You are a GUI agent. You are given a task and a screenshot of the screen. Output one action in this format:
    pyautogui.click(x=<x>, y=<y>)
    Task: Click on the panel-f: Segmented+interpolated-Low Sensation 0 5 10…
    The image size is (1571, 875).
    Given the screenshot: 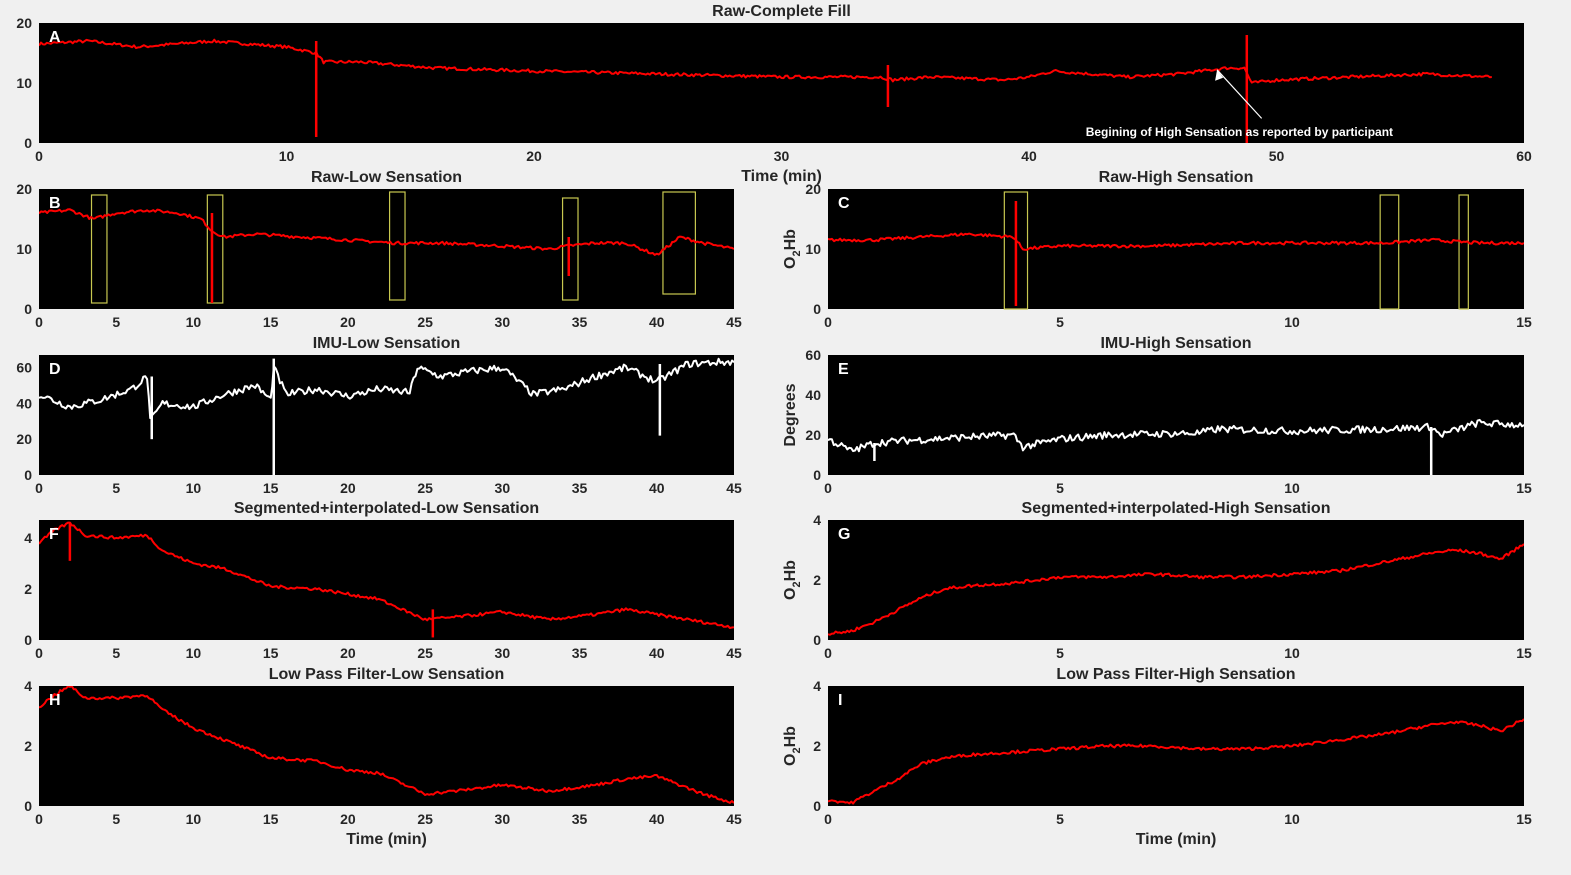 What is the action you would take?
    pyautogui.click(x=383, y=580)
    